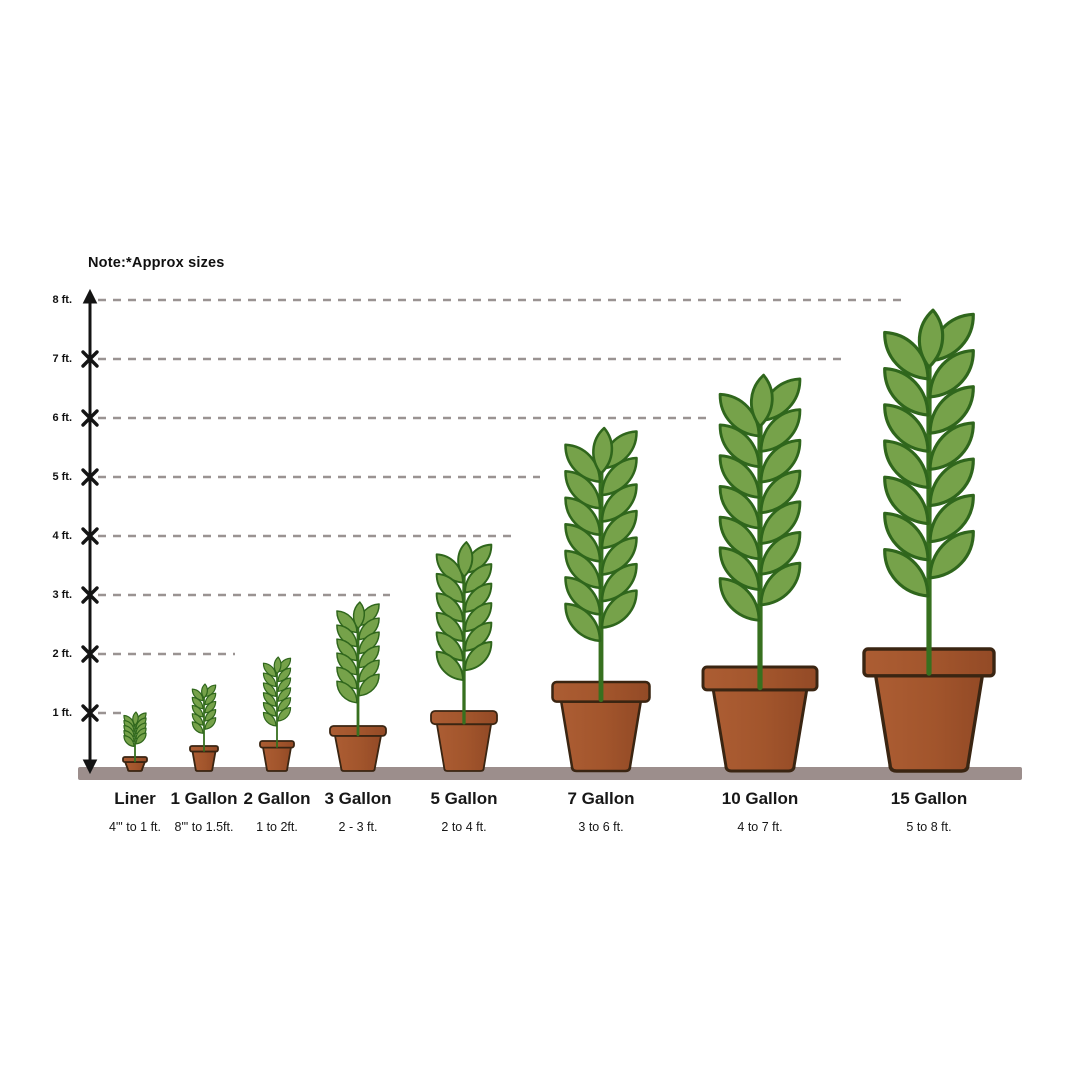 The image size is (1080, 1080). What do you see at coordinates (601, 827) in the screenshot?
I see `size-range-label: 3 to 6 ft.` at bounding box center [601, 827].